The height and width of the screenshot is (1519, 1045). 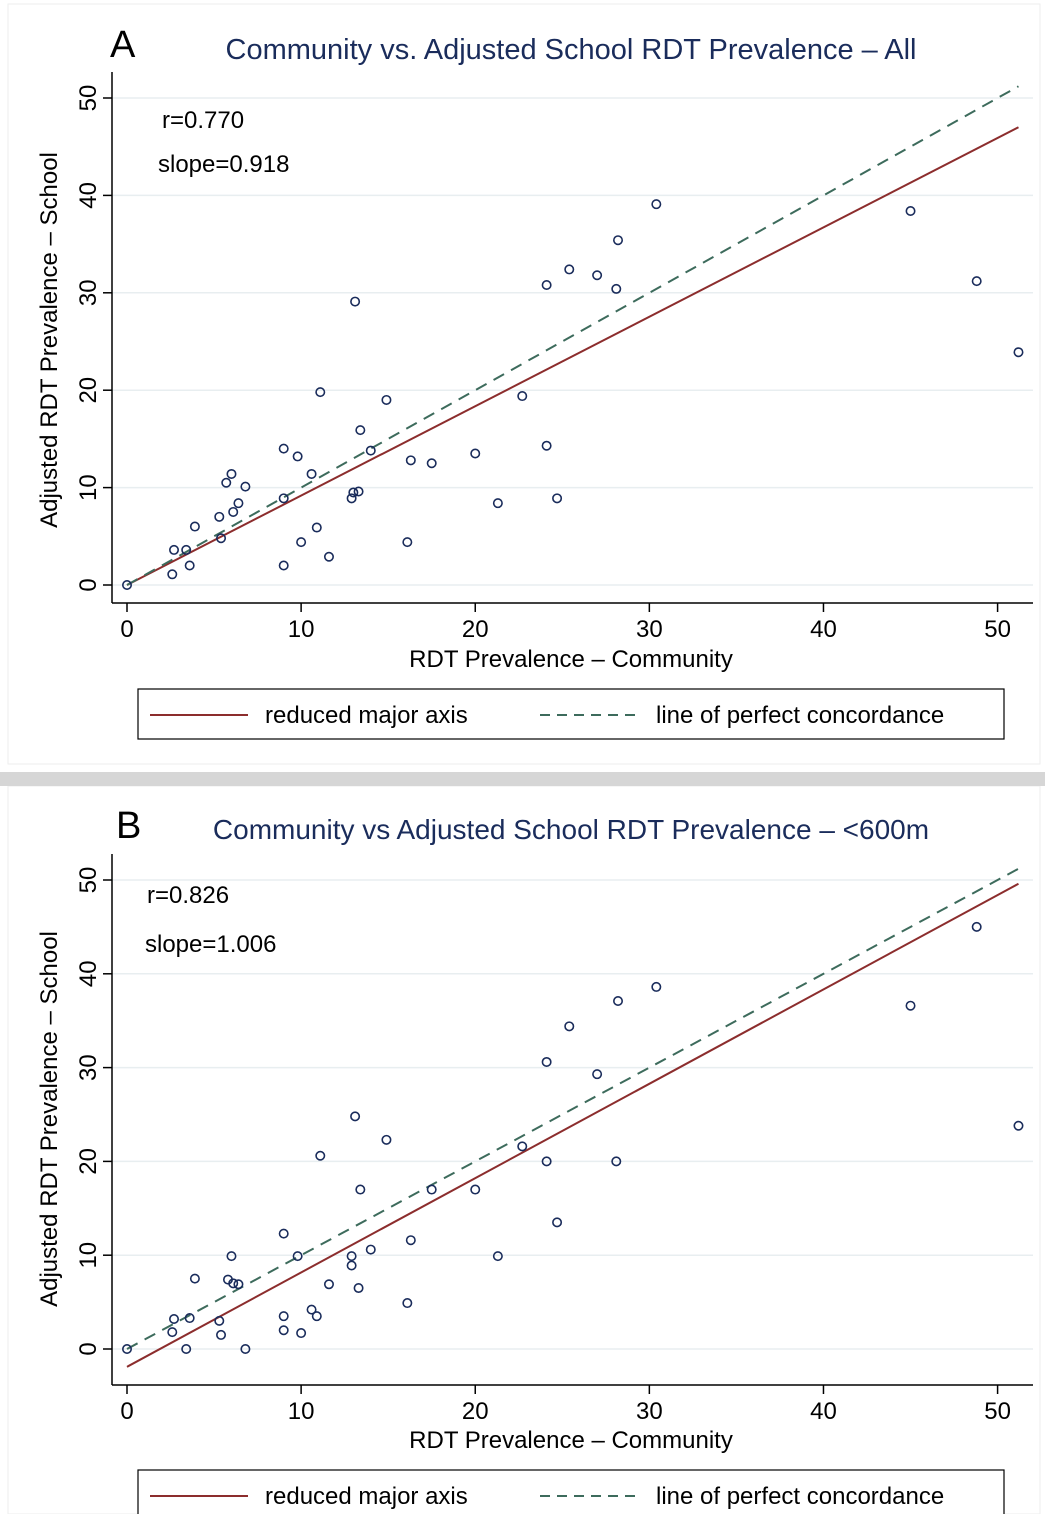 What do you see at coordinates (522, 779) in the screenshot?
I see `panel-separator` at bounding box center [522, 779].